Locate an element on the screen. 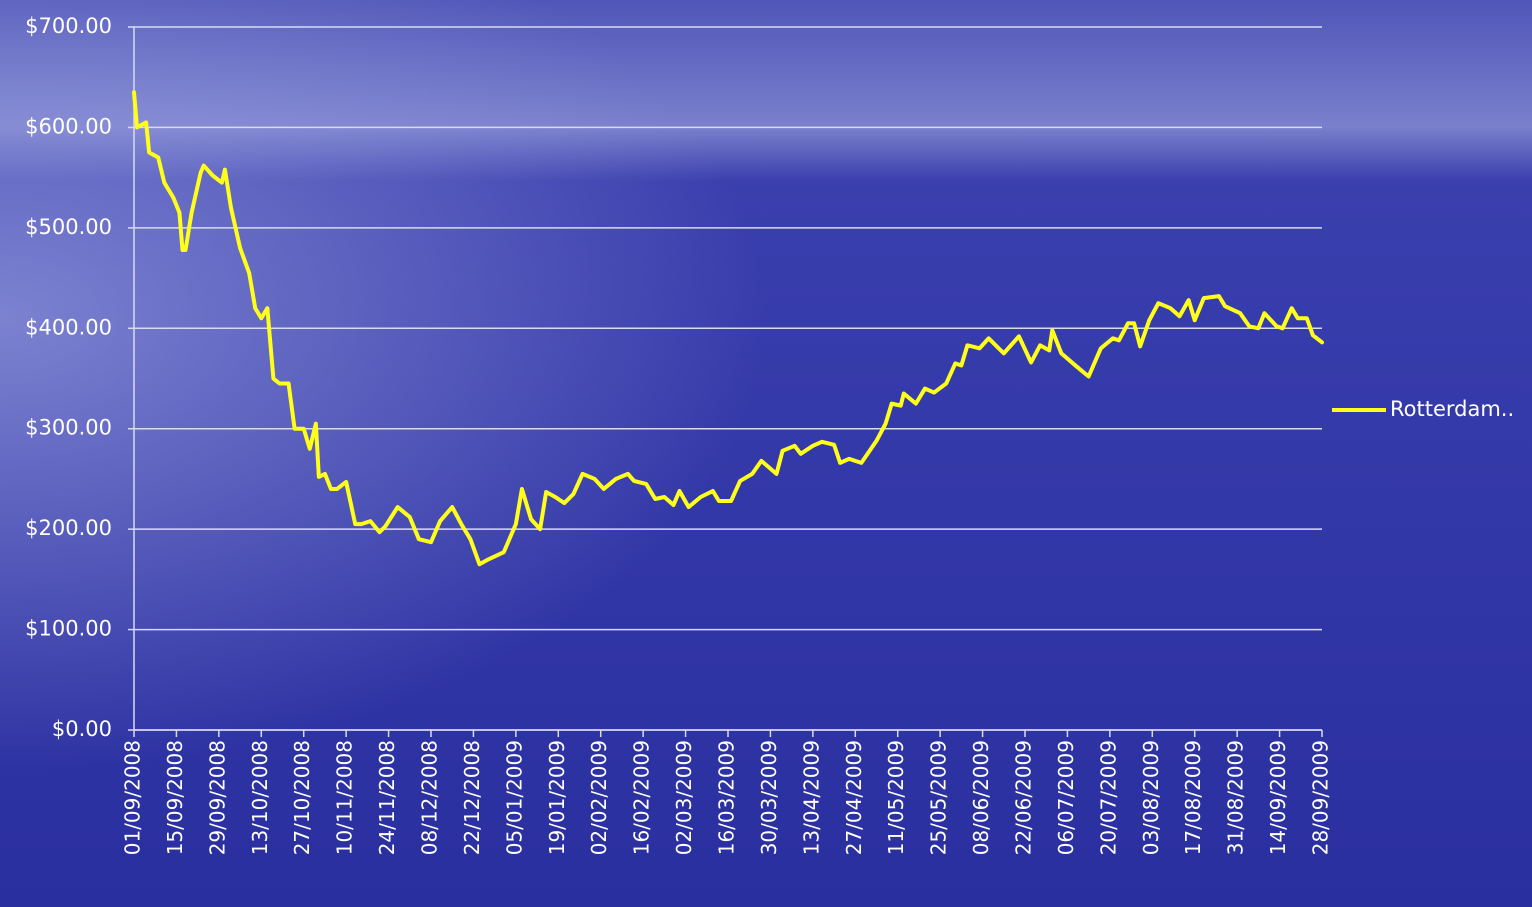  x-tick-label: 17/08/2009 is located at coordinates (1193, 797).